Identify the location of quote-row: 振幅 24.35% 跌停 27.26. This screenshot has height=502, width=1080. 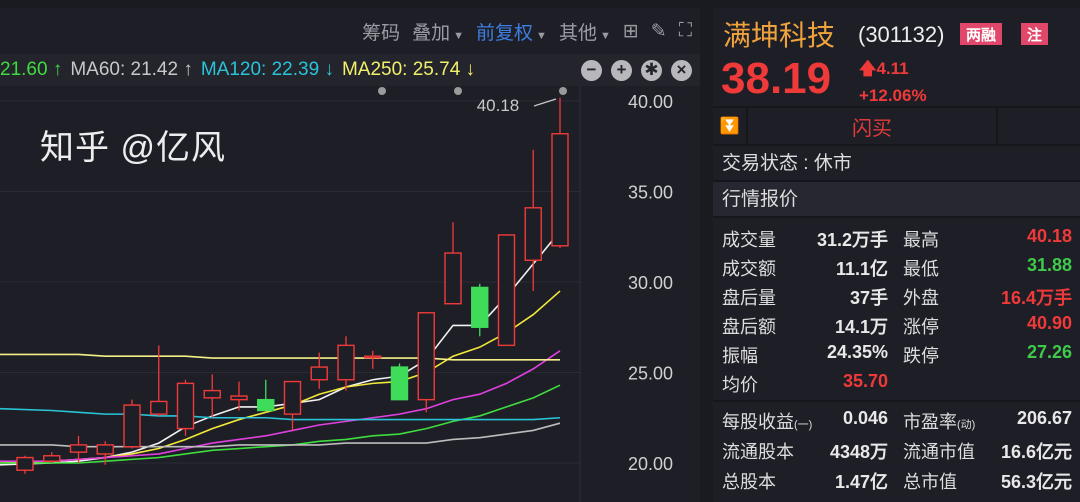
(897, 355).